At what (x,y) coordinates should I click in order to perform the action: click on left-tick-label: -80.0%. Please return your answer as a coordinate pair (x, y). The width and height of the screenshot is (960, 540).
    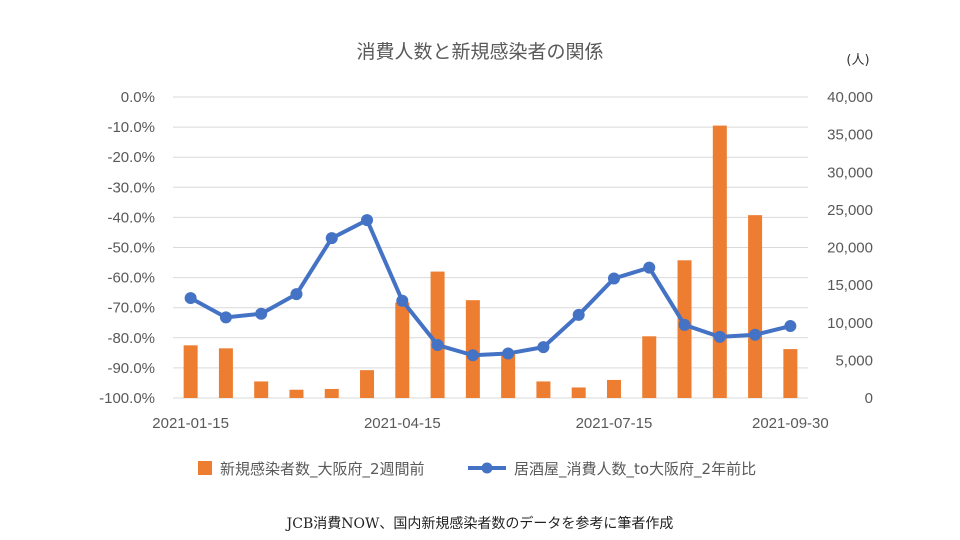
    Looking at the image, I should click on (131, 338).